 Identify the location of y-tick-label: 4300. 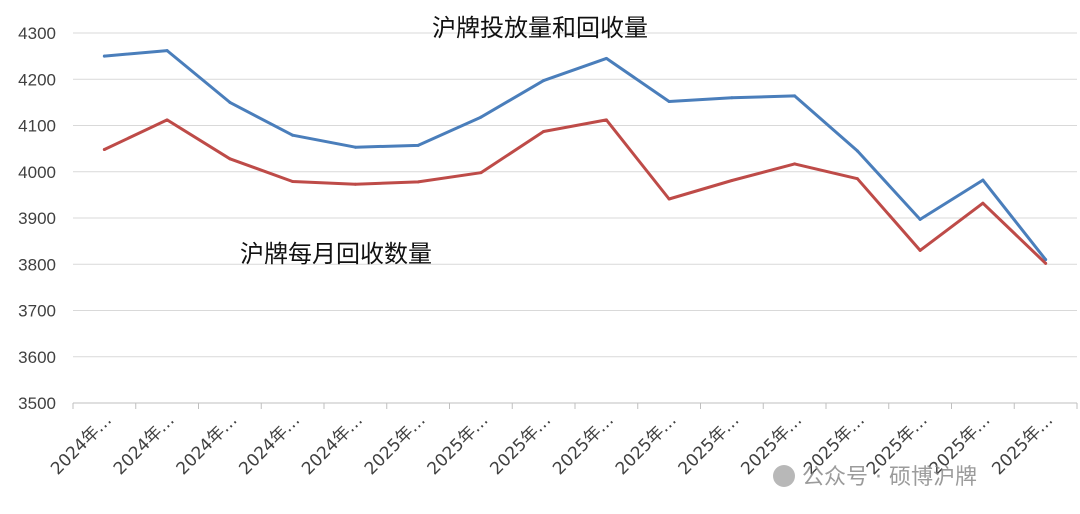
(37, 33).